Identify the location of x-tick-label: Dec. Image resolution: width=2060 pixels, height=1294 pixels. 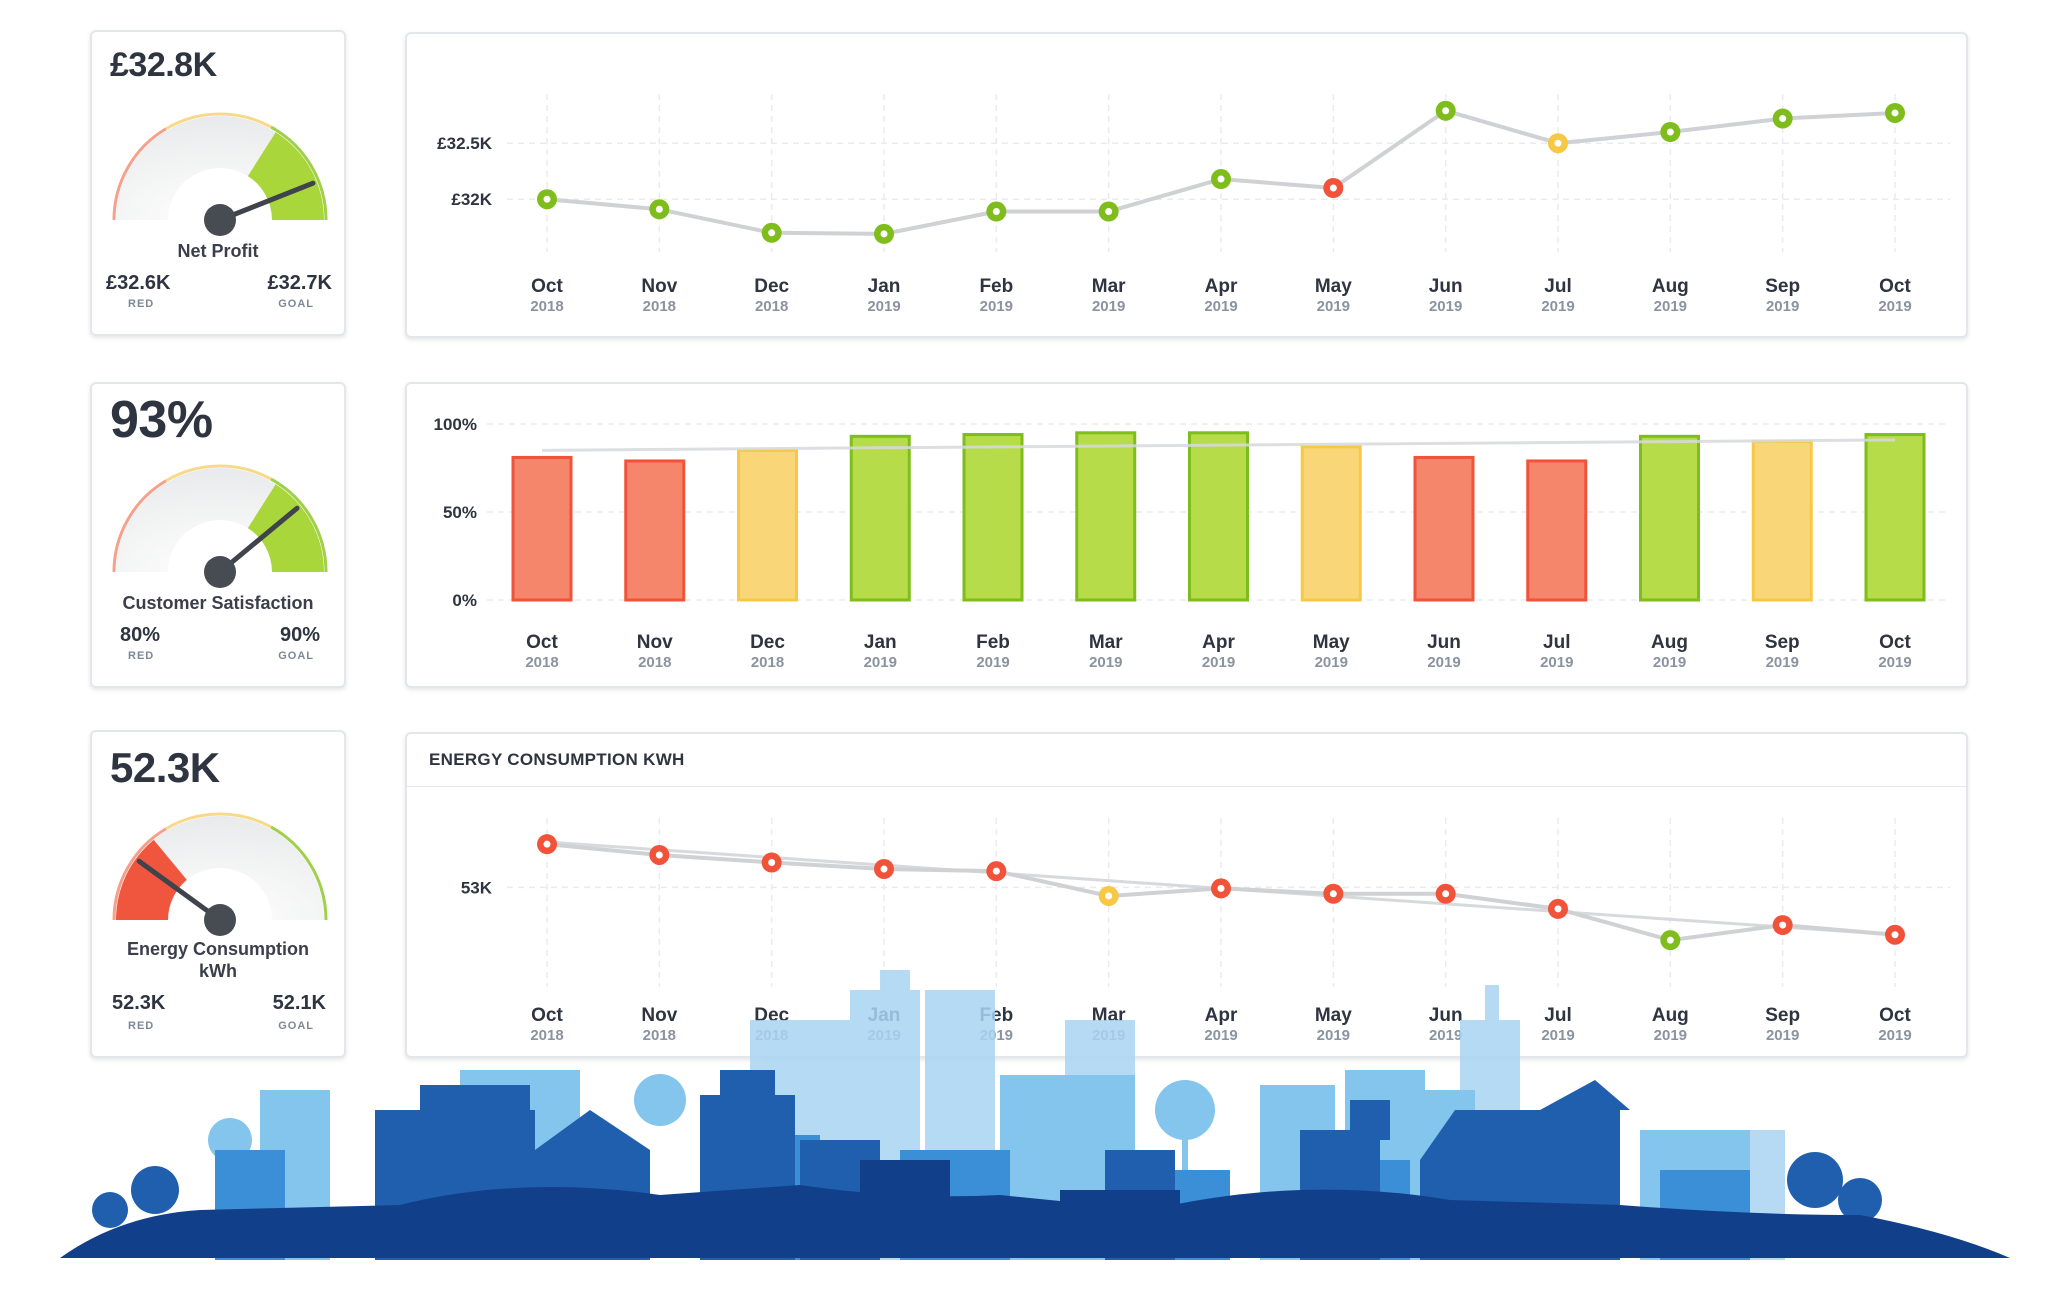
(771, 1015).